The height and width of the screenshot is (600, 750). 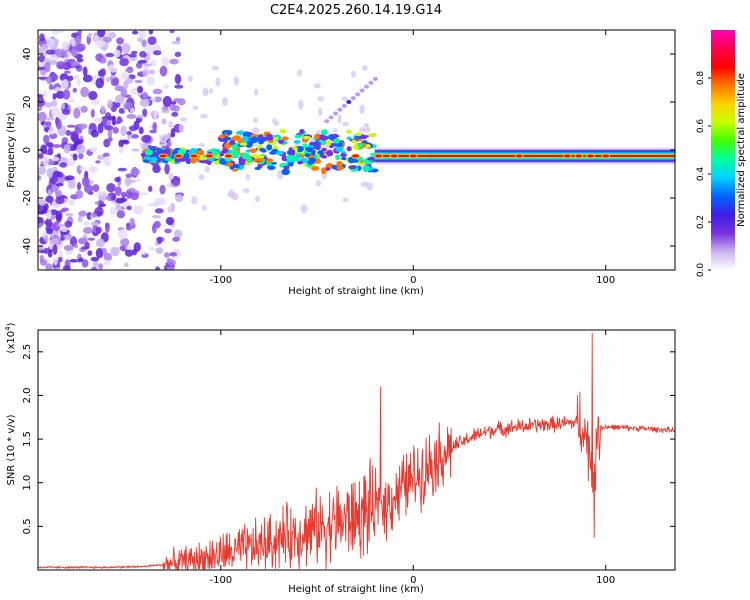 What do you see at coordinates (375, 78) in the screenshot?
I see `spectrogram-trace` at bounding box center [375, 78].